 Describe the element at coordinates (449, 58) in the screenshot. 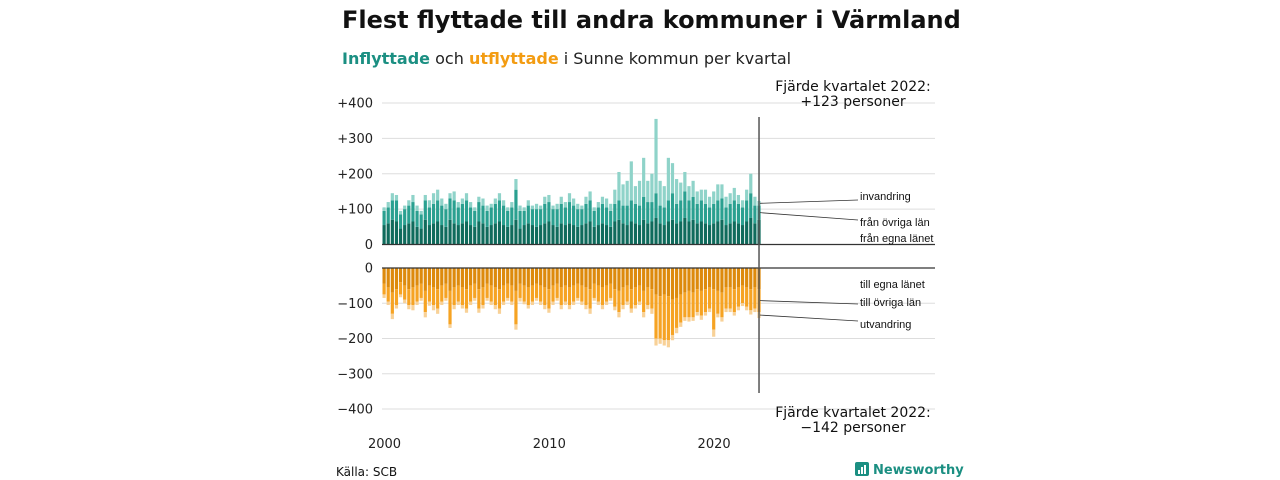

I see `subtitle-mid: och` at that location.